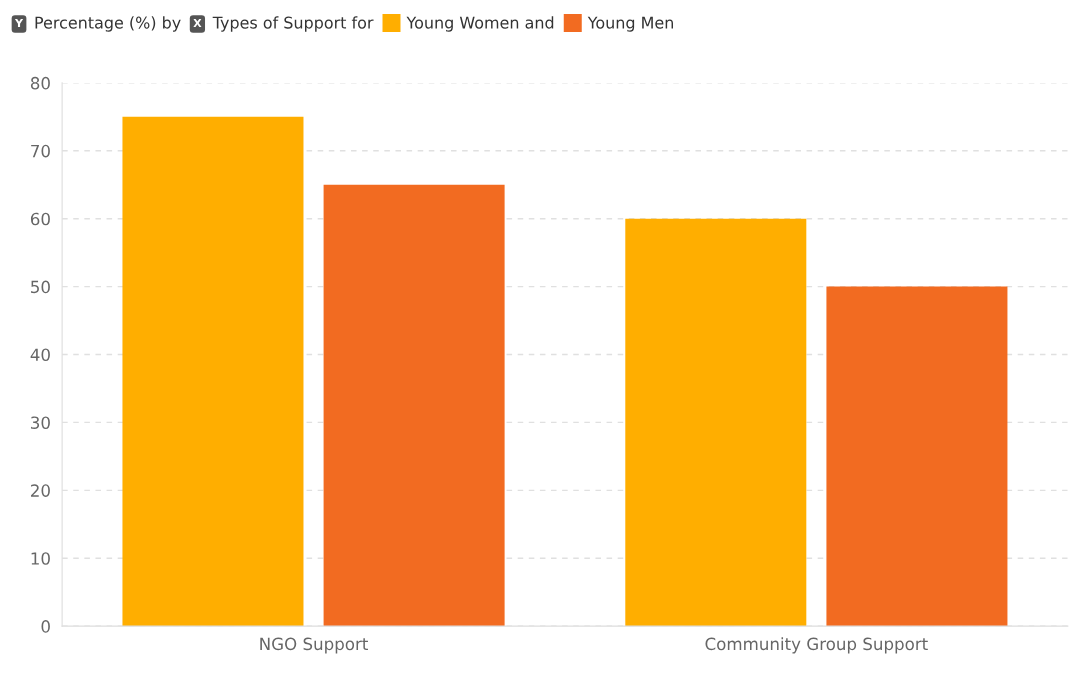  What do you see at coordinates (45, 626) in the screenshot?
I see `y-tick-label: 0` at bounding box center [45, 626].